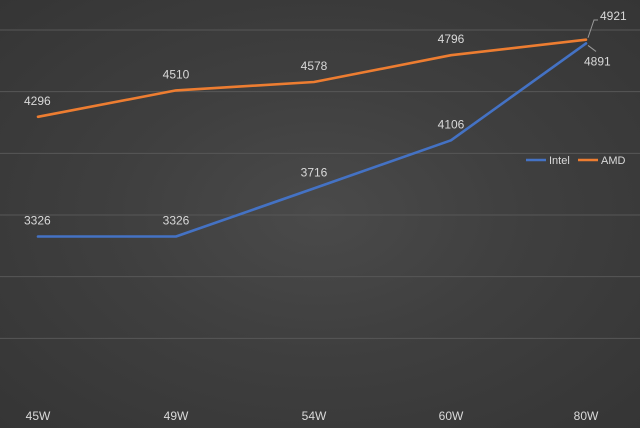 The width and height of the screenshot is (640, 428). I want to click on data-label-intel: 3716, so click(314, 172).